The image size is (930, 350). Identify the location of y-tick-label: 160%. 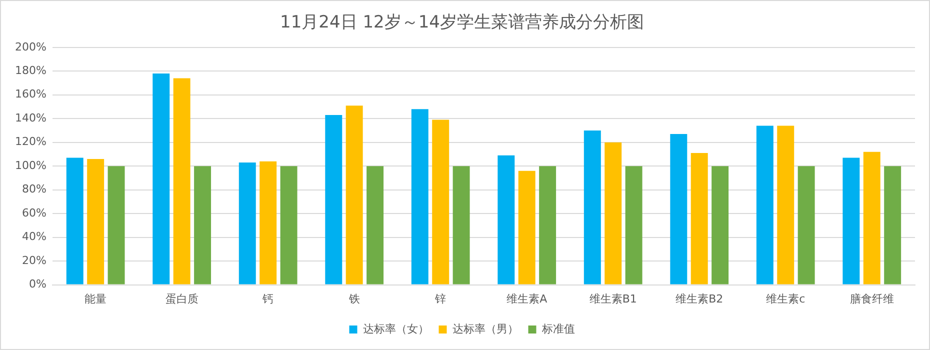
(30, 94).